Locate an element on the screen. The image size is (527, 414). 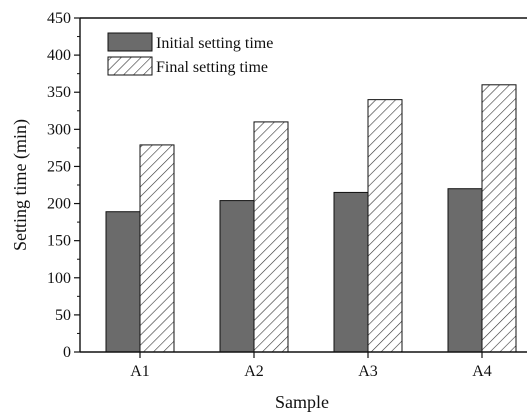
bar-initial-A4 is located at coordinates (465, 270).